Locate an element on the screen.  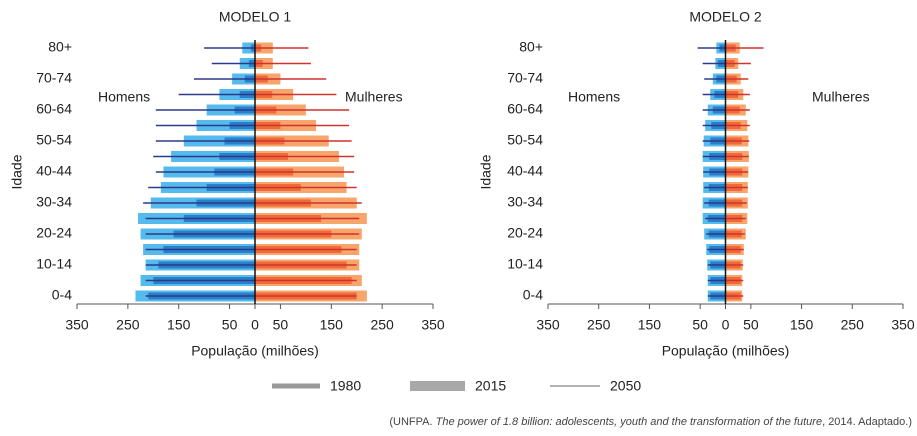
y-tick-label: 40-44 is located at coordinates (525, 171).